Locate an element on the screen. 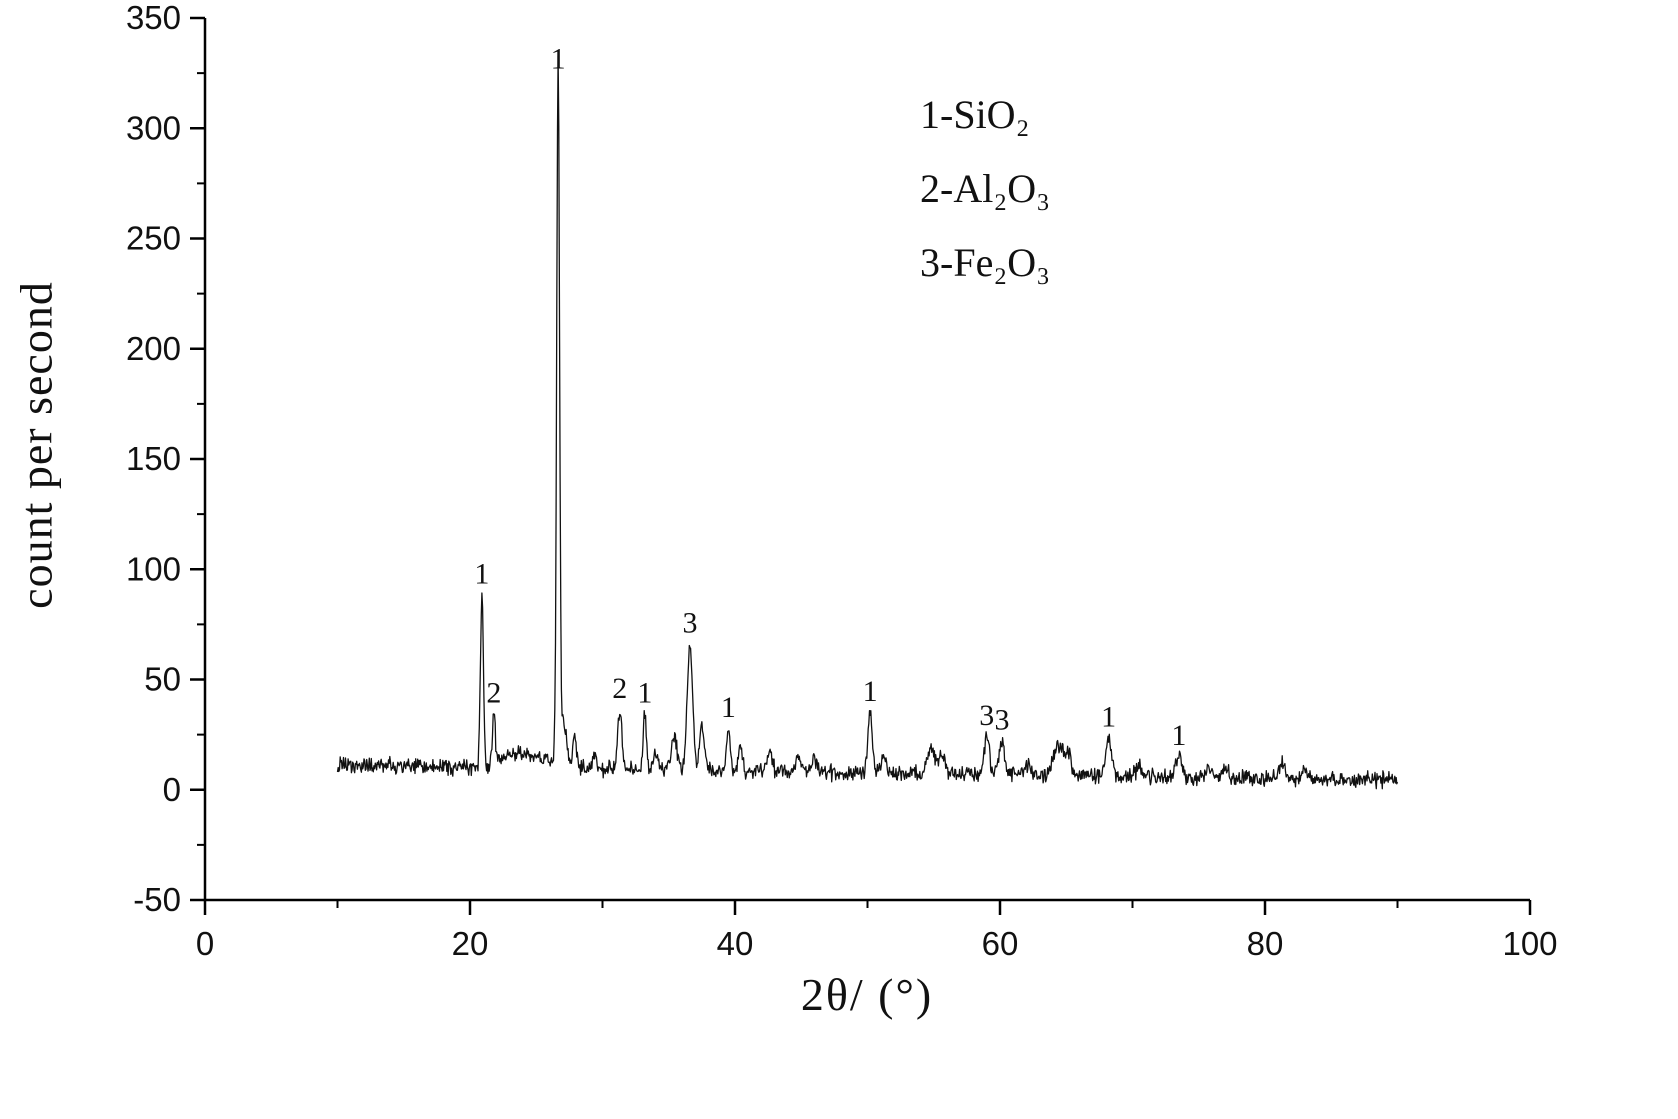 This screenshot has height=1119, width=1678. y-tick-label: 350 is located at coordinates (153, 18).